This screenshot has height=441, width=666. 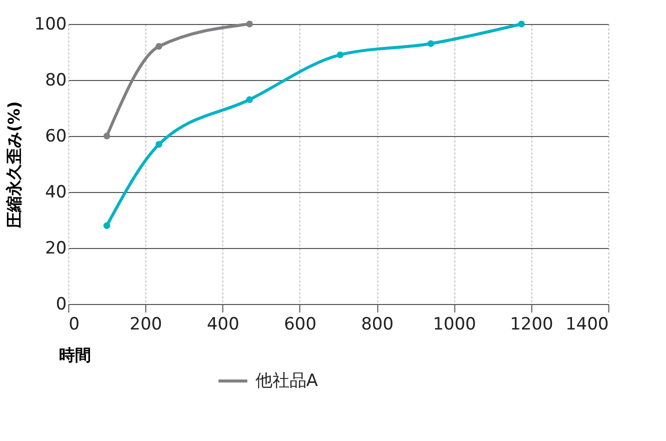 What do you see at coordinates (300, 324) in the screenshot?
I see `x-tick-label: 600` at bounding box center [300, 324].